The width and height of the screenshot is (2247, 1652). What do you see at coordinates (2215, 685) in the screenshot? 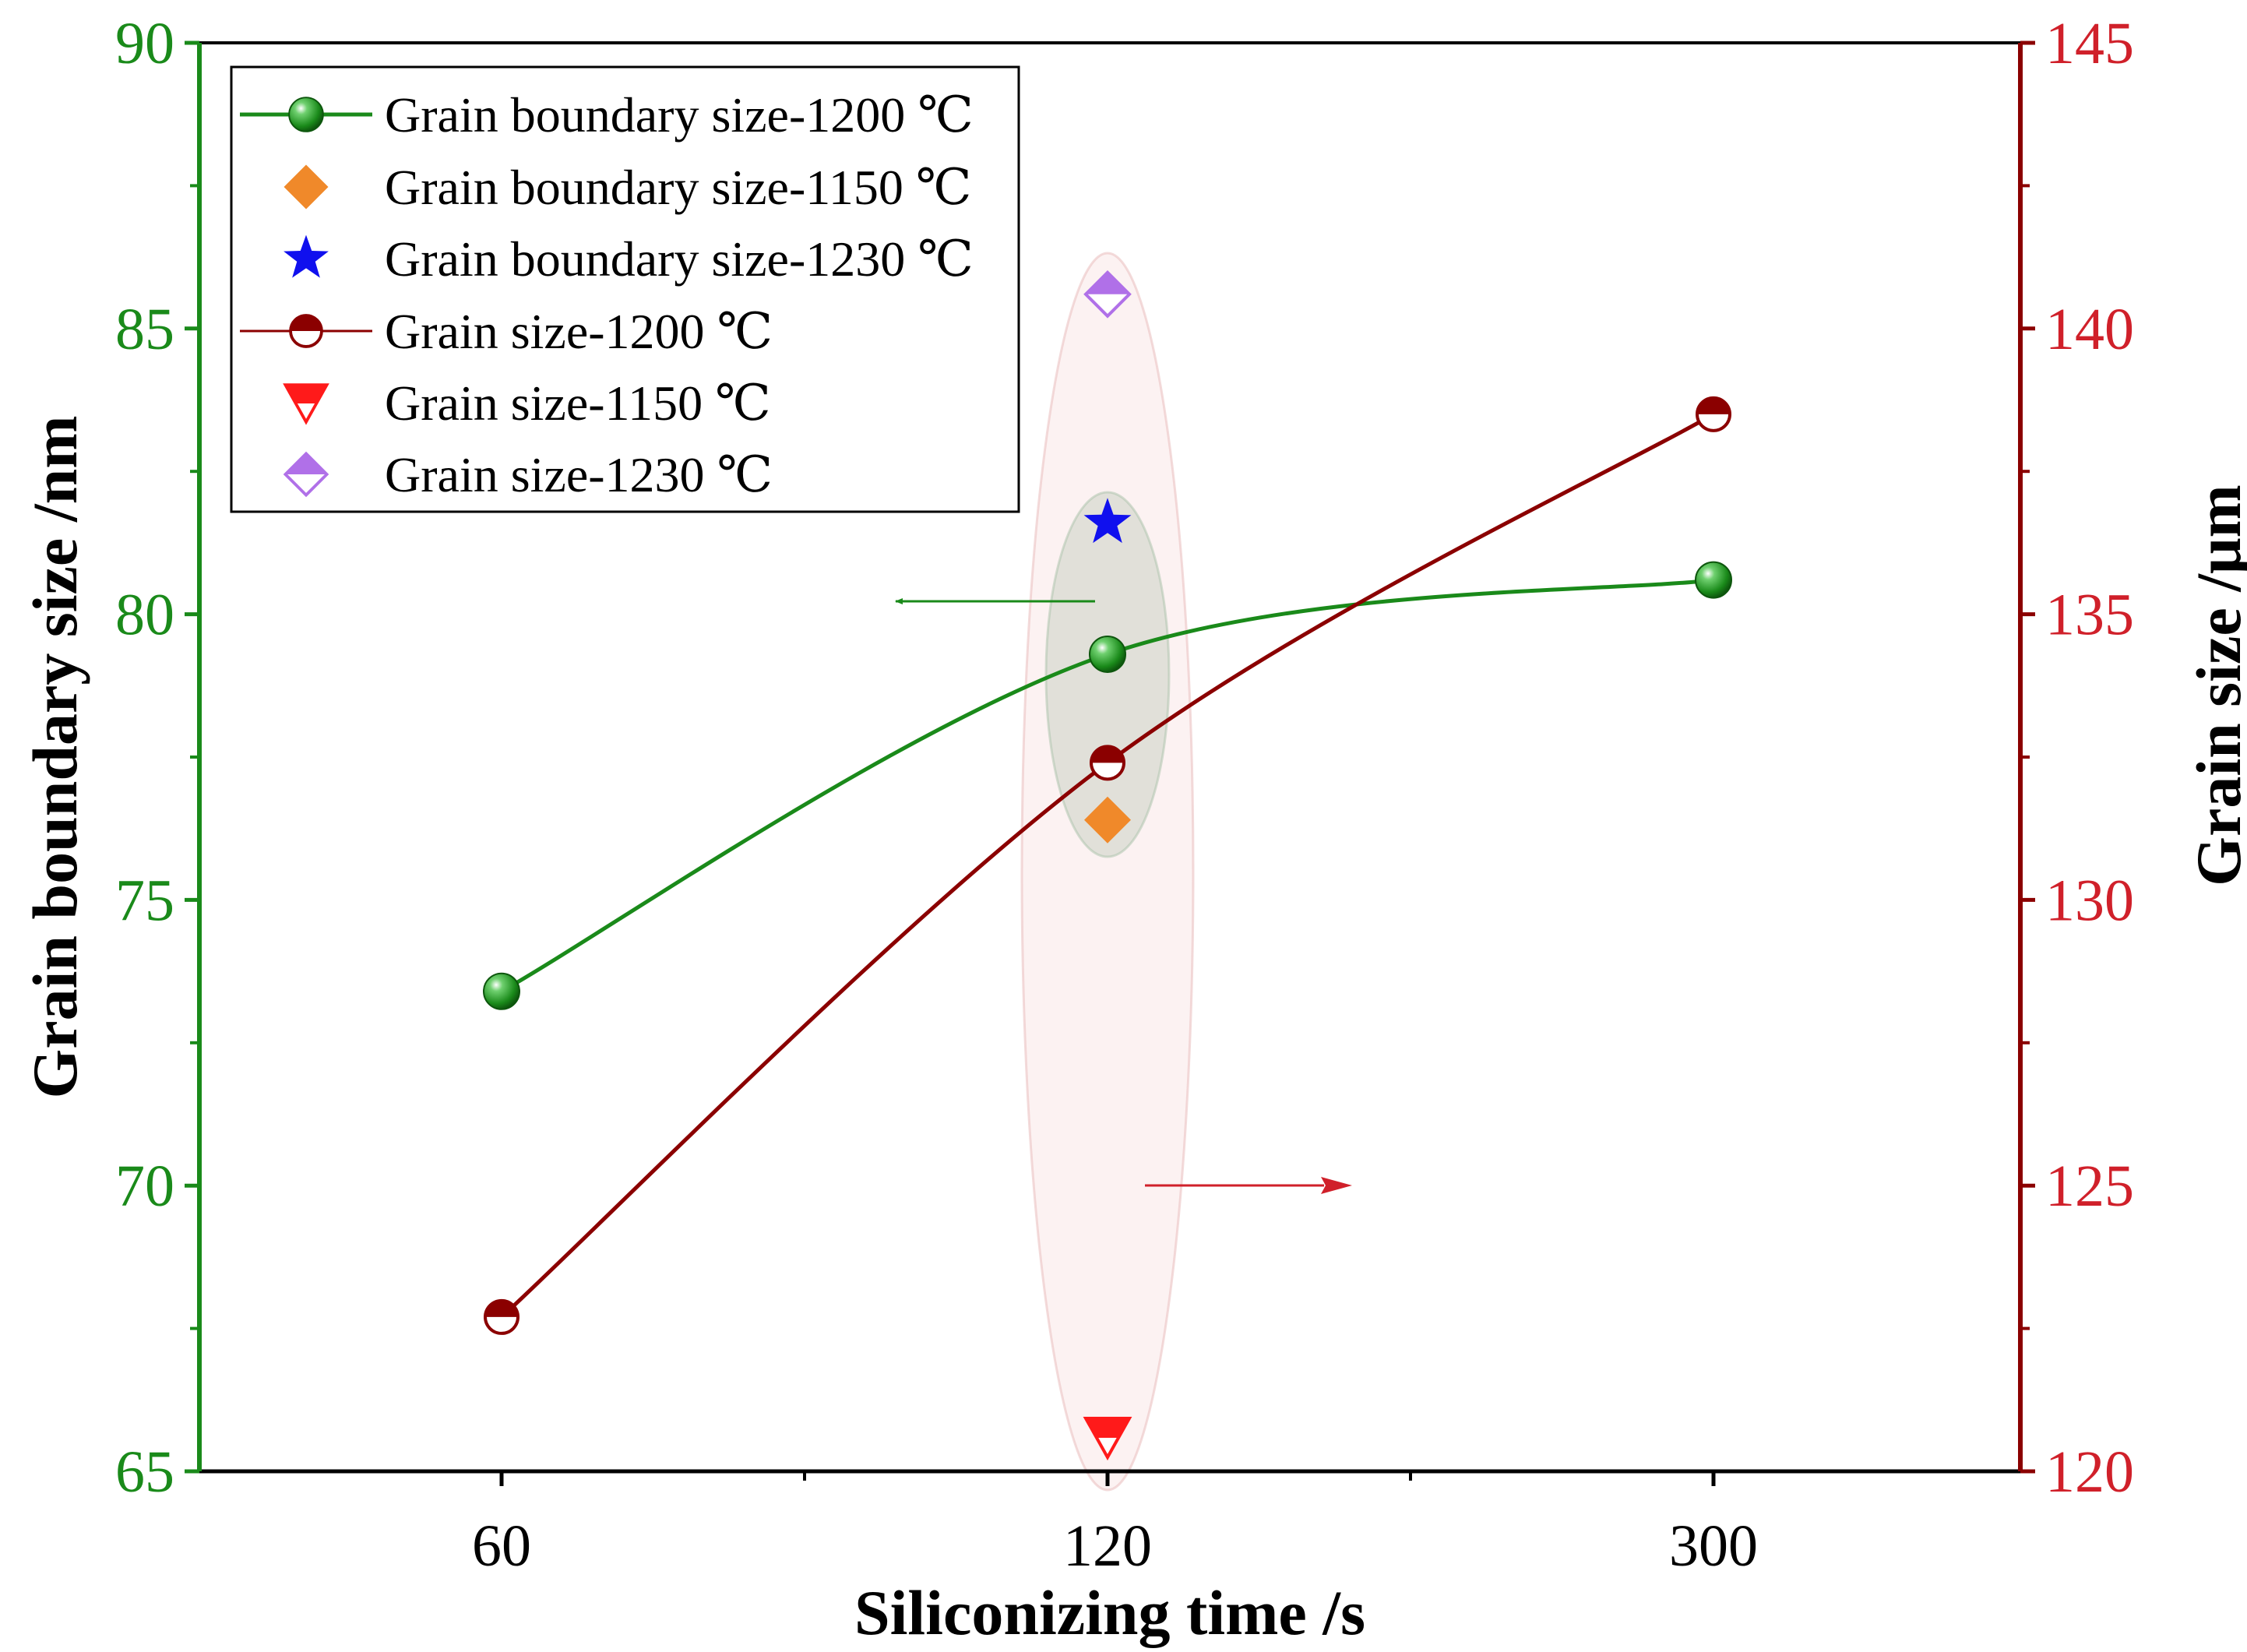
I see `right-y-axis-title: Grain size /μm` at bounding box center [2215, 685].